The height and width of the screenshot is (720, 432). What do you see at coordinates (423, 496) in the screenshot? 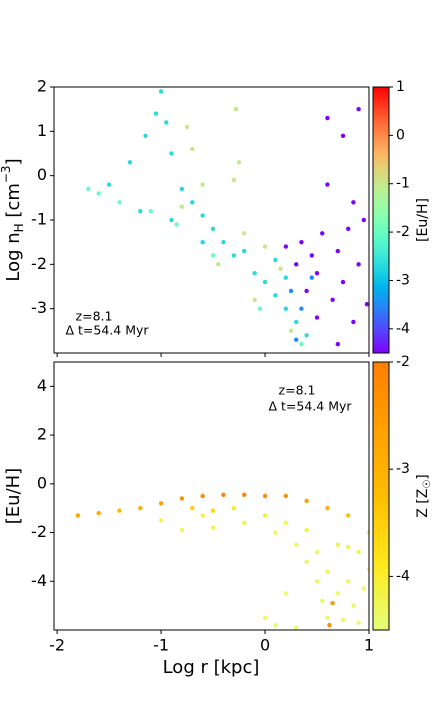
I see `colorbar-label: Z [Z☉]` at bounding box center [423, 496].